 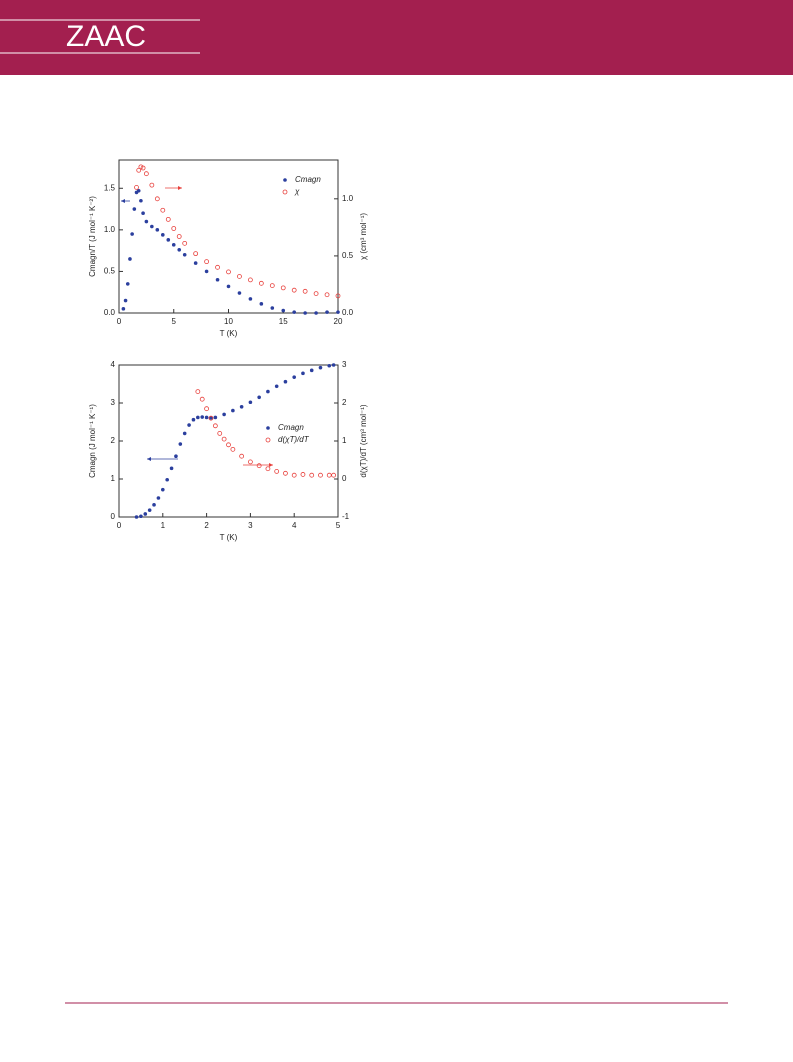 What do you see at coordinates (110, 229) in the screenshot?
I see `y-tick-label: 1.0` at bounding box center [110, 229].